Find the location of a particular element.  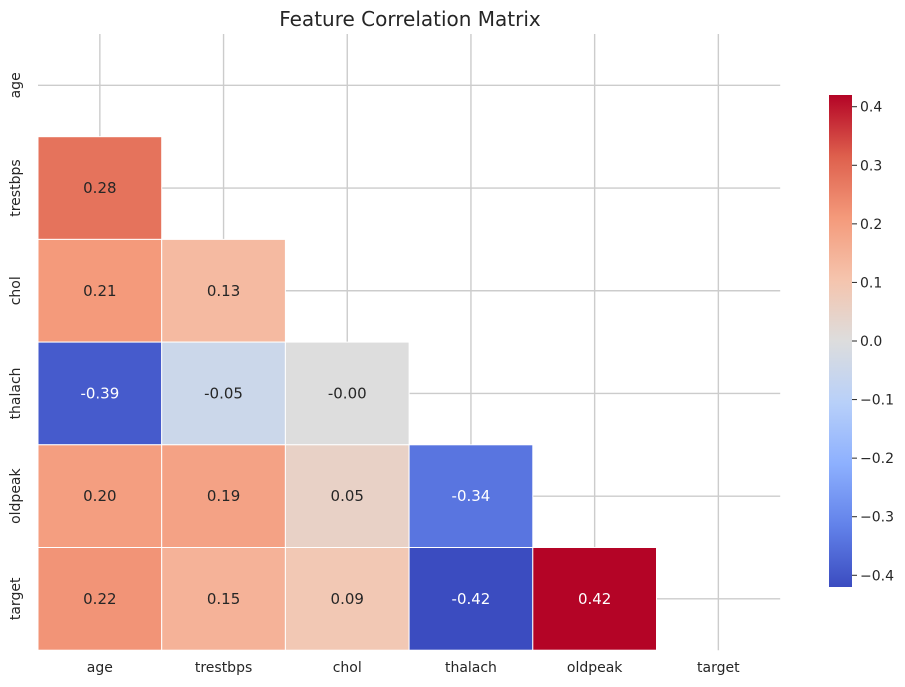

chart-title: Feature Correlation Matrix is located at coordinates (410, 19).